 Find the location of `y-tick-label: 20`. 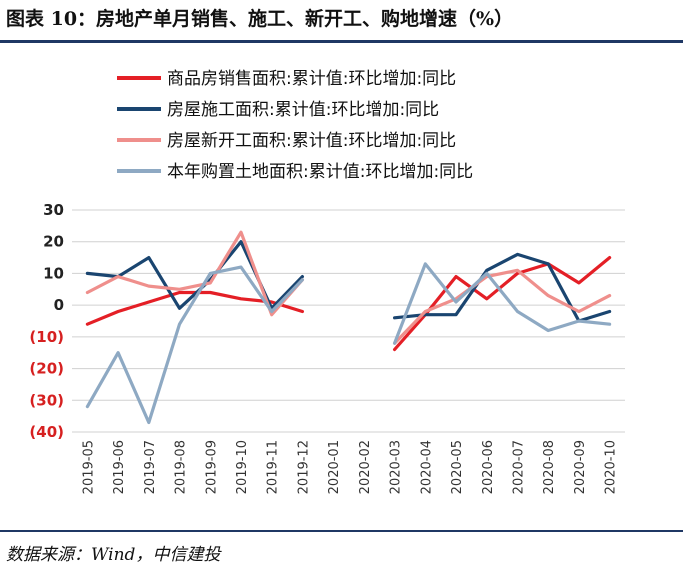

y-tick-label: 20 is located at coordinates (53, 242).